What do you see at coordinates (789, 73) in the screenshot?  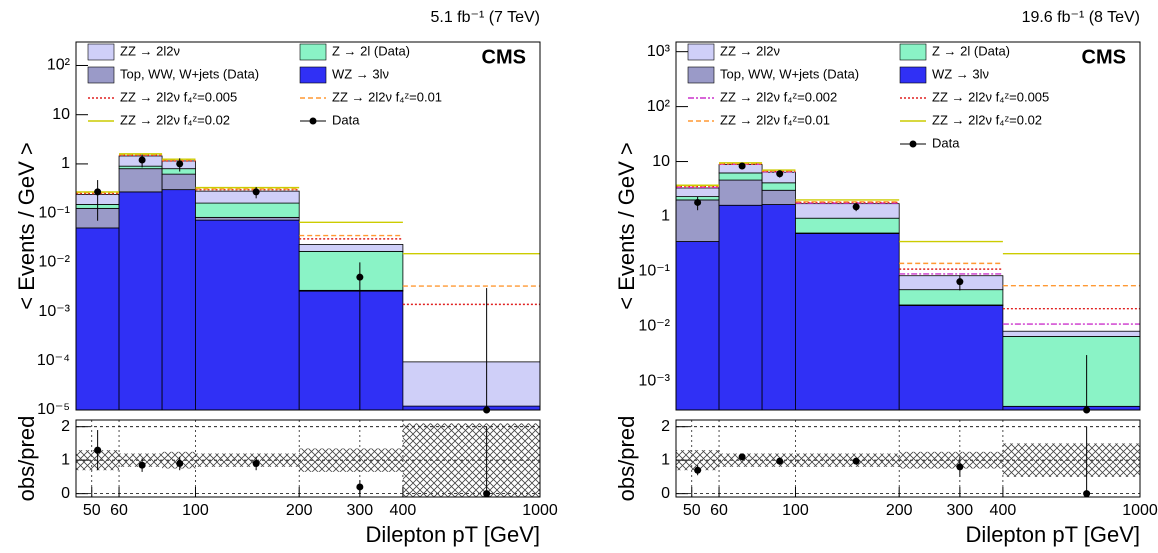 I see `legend-label: Top, WW, W+jets (Data)` at bounding box center [789, 73].